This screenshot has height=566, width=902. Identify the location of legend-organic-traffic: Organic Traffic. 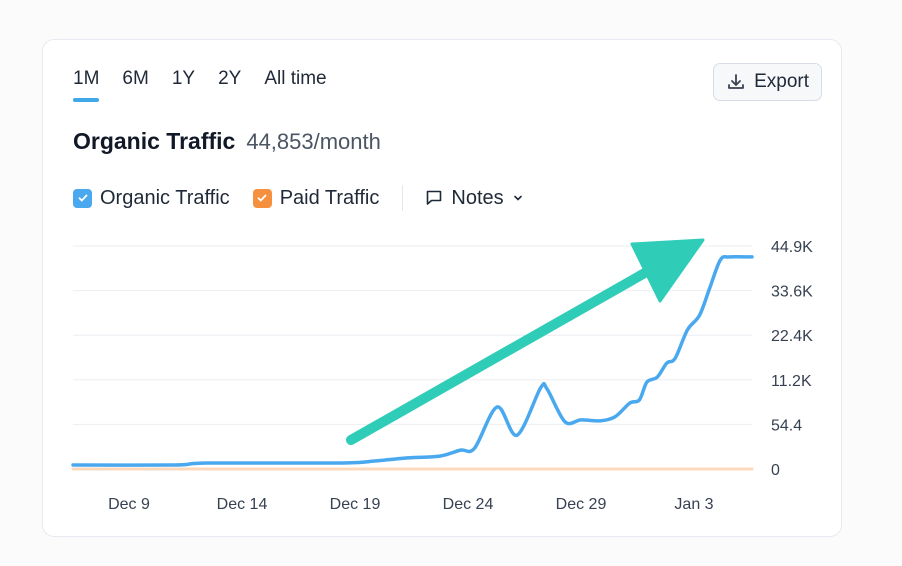
(151, 198).